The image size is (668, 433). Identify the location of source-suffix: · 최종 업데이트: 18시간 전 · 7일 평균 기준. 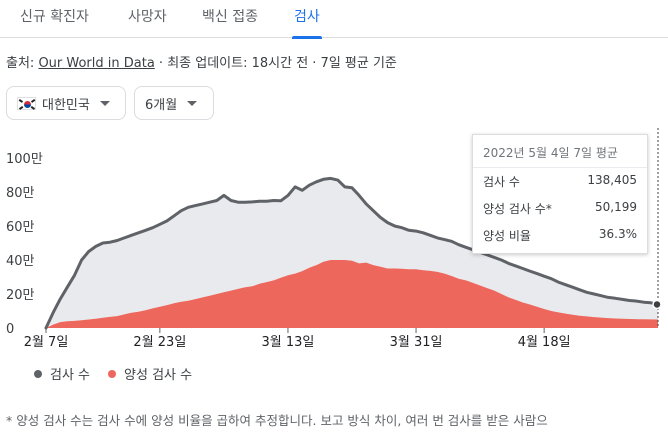
(275, 63).